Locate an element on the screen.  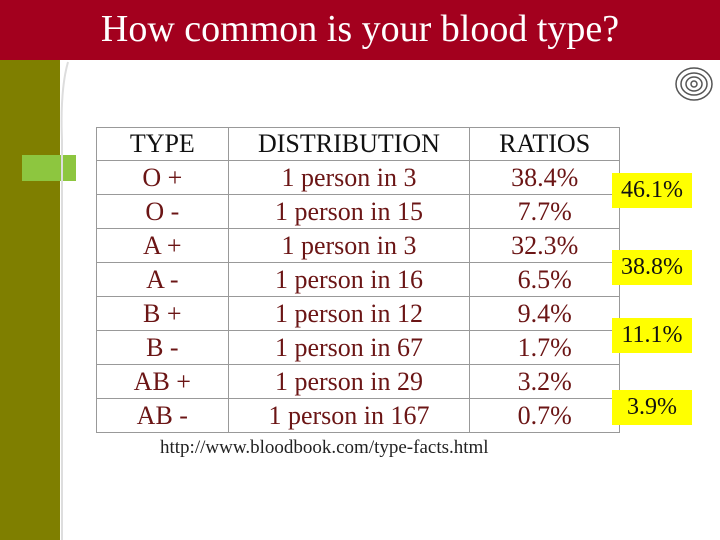
side-bar is located at coordinates (30, 300).